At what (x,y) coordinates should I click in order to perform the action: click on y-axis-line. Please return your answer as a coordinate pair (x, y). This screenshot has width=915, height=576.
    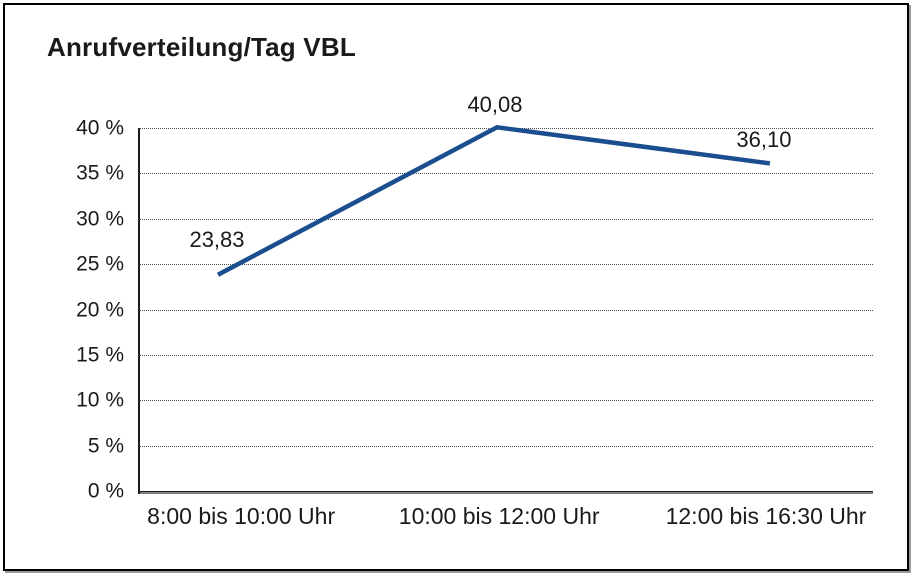
    Looking at the image, I should click on (139, 311).